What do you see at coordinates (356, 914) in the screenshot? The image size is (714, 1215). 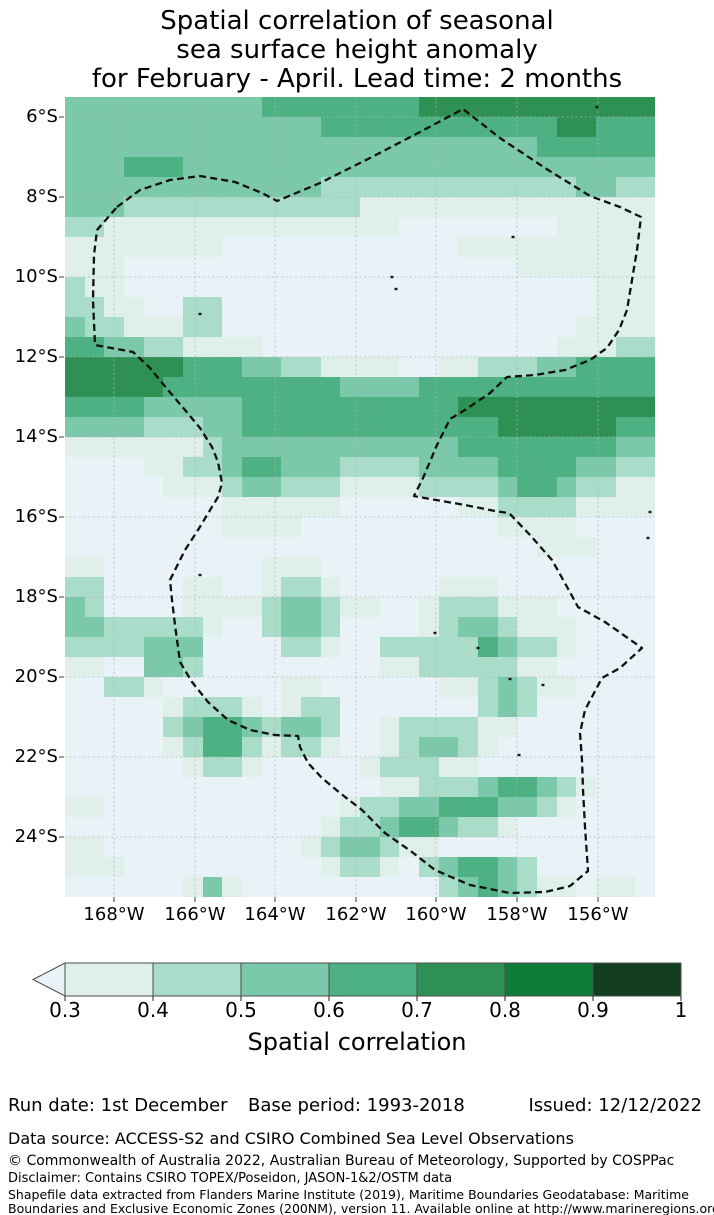 I see `x-tick-label: 162°W` at bounding box center [356, 914].